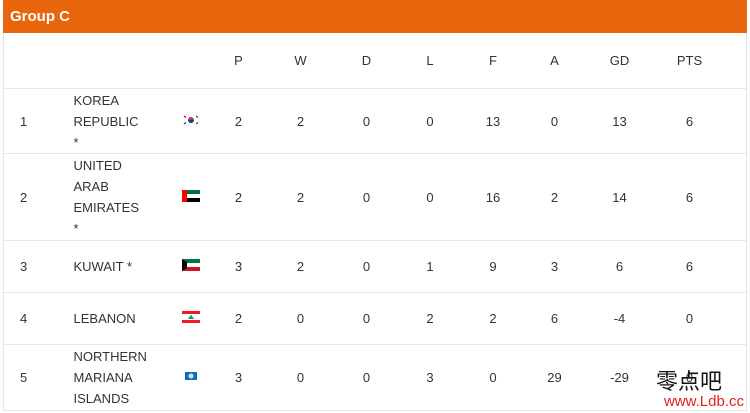  I want to click on column-header: L, so click(430, 61).